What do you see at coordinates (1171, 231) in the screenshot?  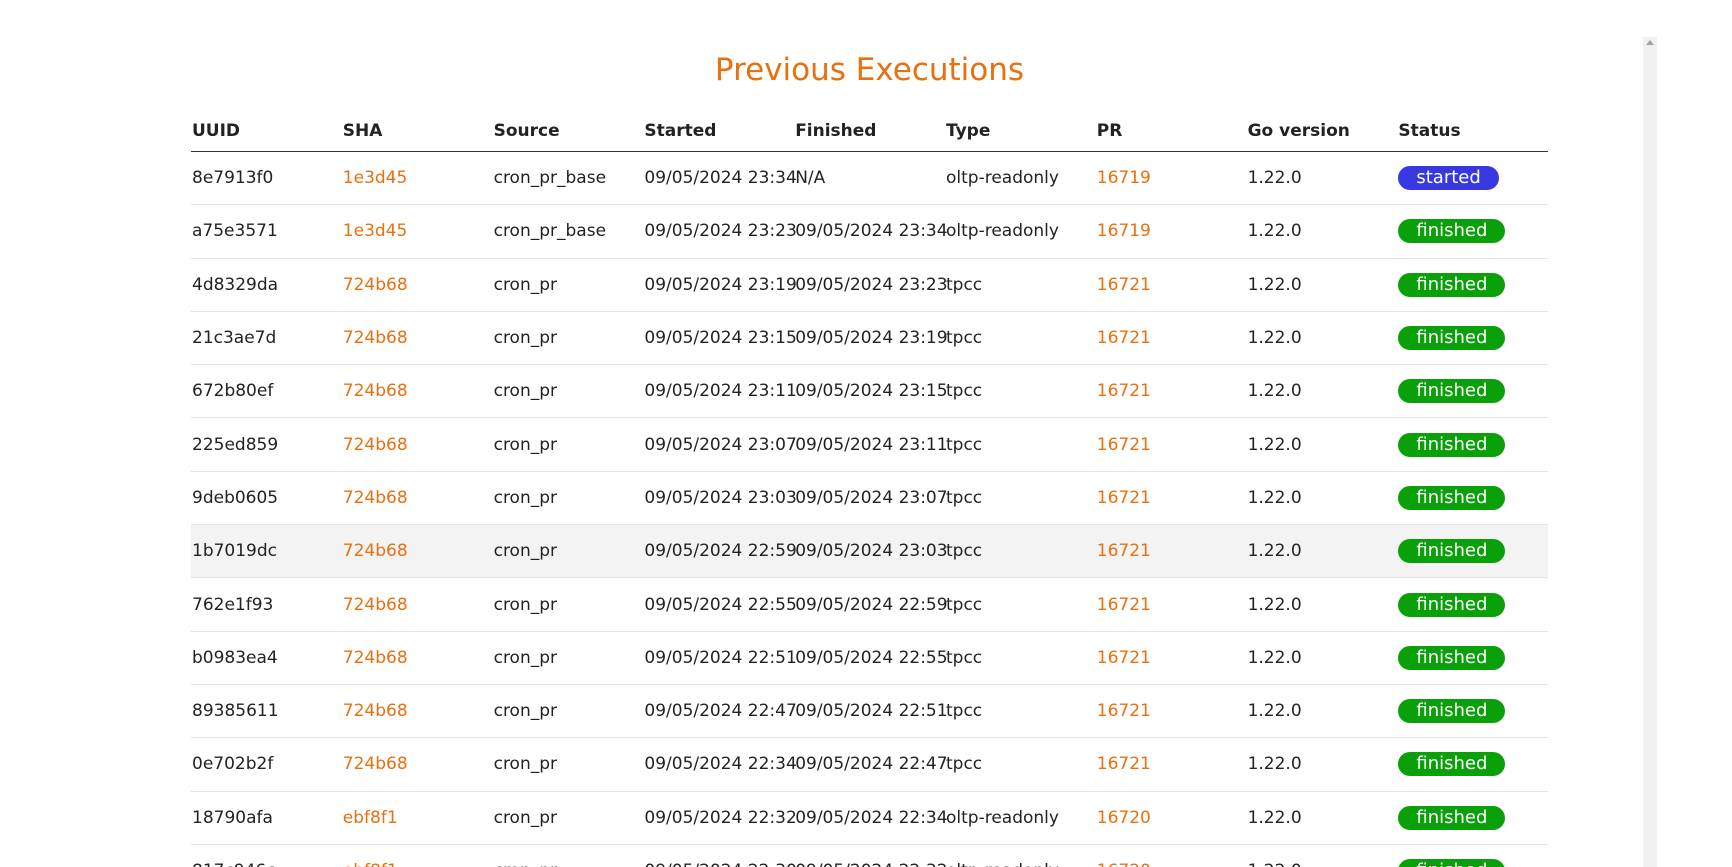 I see `table-cell: 16719` at bounding box center [1171, 231].